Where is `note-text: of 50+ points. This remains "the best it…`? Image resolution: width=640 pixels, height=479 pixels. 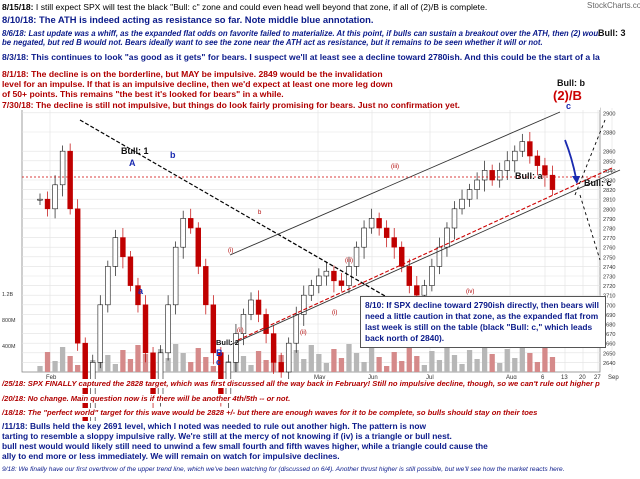 note-text: of 50+ points. This remains "the best it… is located at coordinates (143, 94).